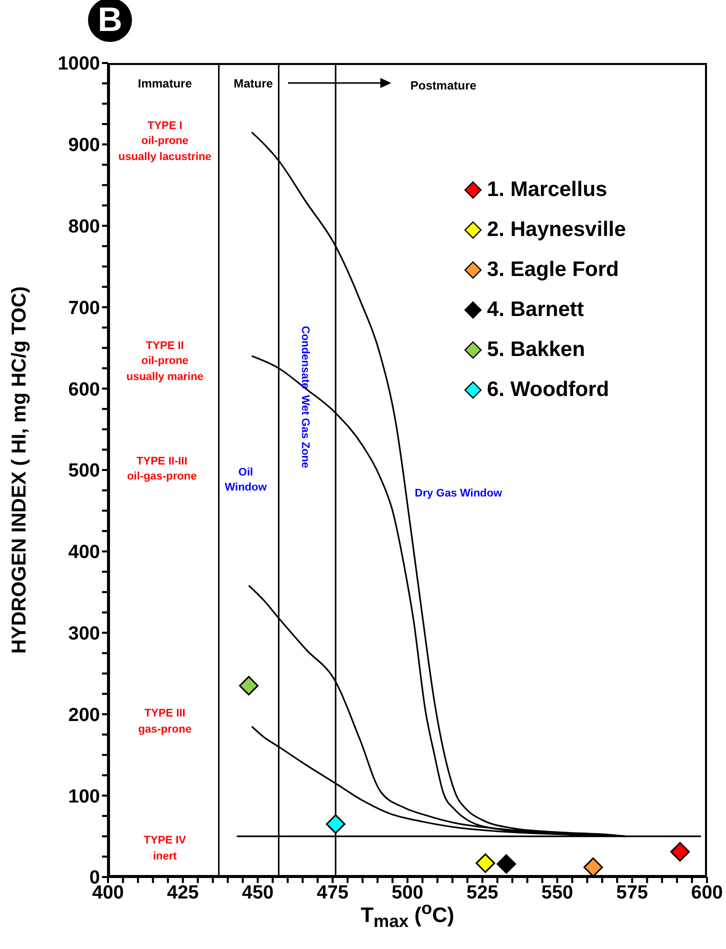 The height and width of the screenshot is (949, 726). I want to click on annotation: Condensate Wet Gas Zone, so click(305, 397).